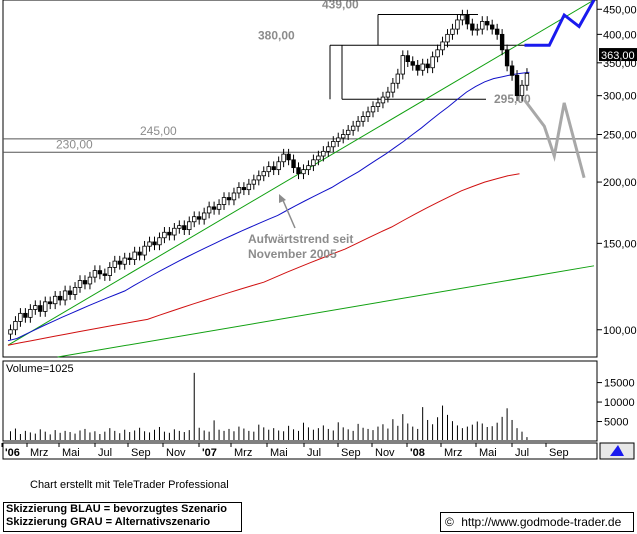 This screenshot has width=637, height=534. I want to click on x-tick-label-6: '07, so click(209, 453).